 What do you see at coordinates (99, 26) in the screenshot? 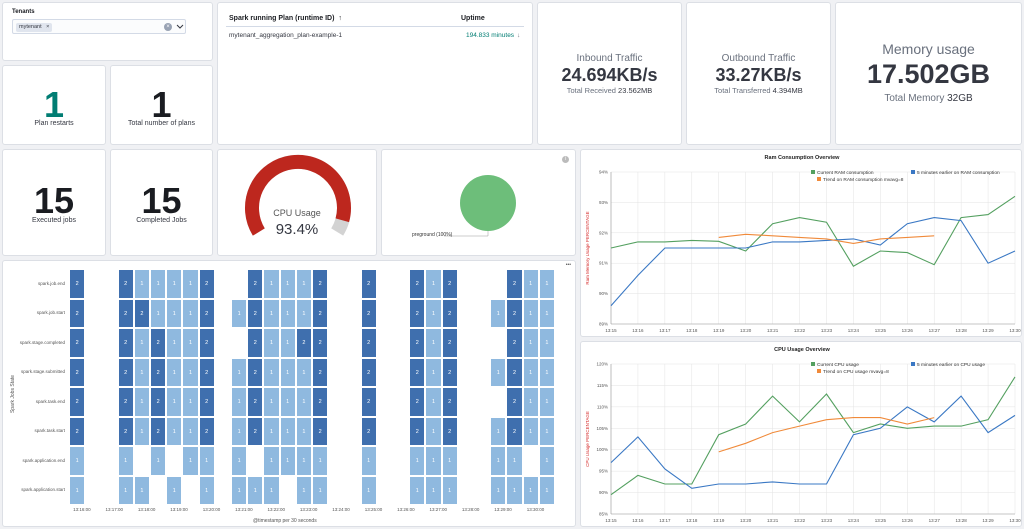
I see `tenant-combo-box: mytenant × ×` at bounding box center [99, 26].